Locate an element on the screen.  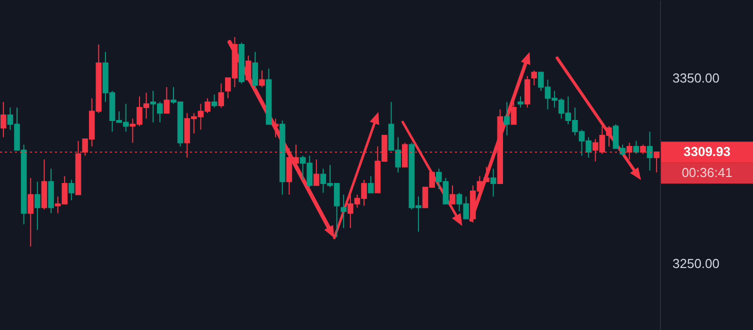
y-tick-label: 3250.00 is located at coordinates (696, 263).